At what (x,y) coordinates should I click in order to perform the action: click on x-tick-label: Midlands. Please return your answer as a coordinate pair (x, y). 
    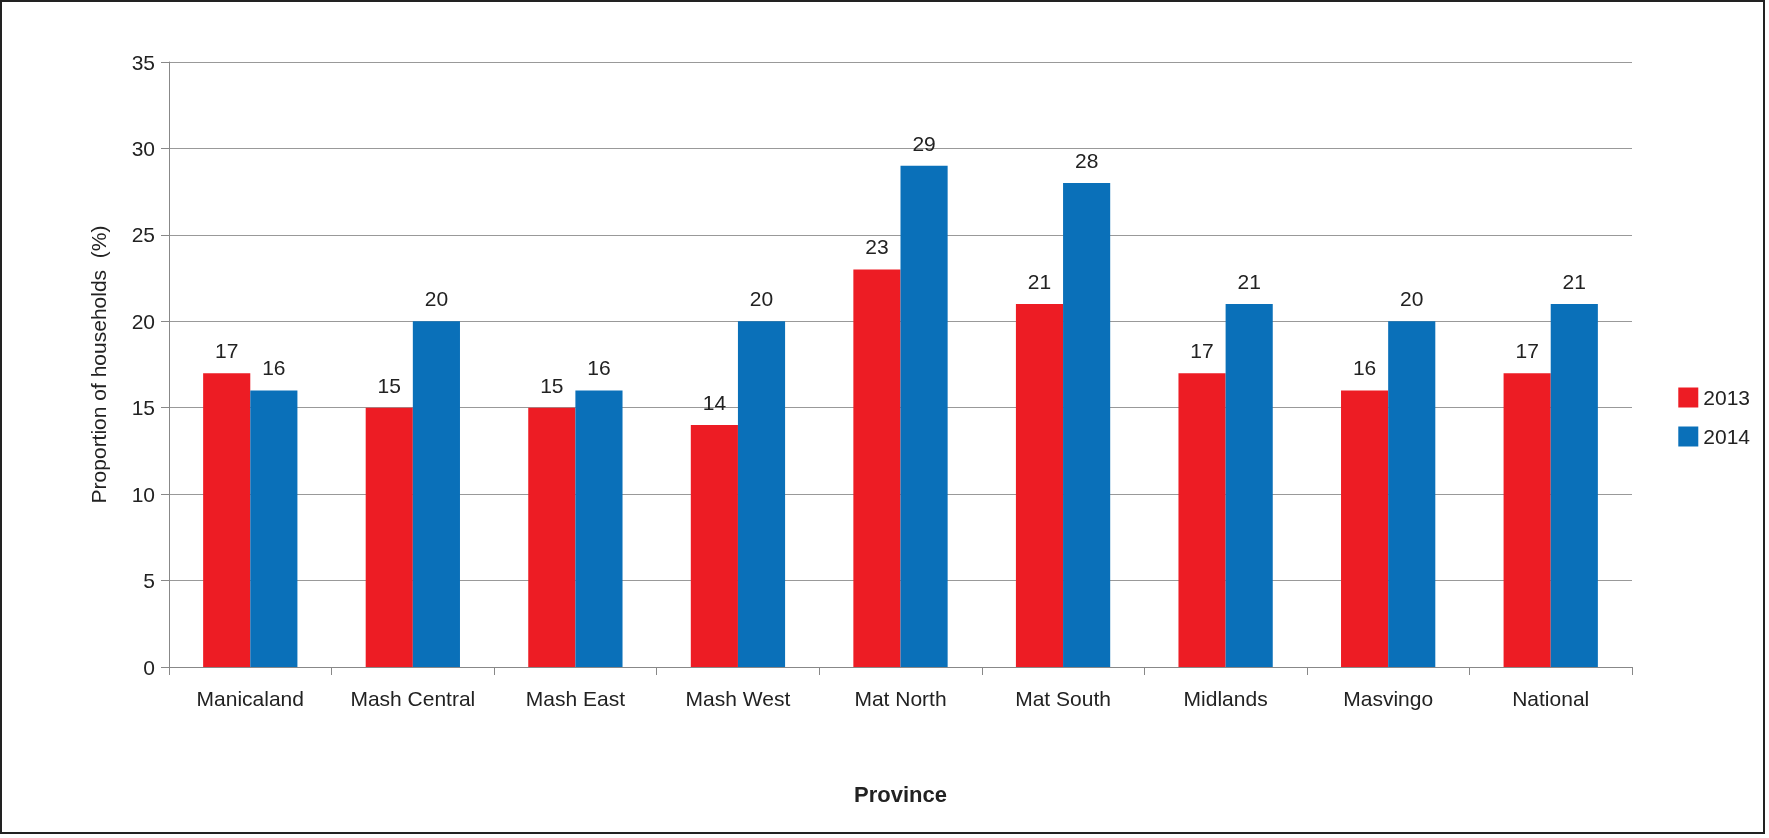
    Looking at the image, I should click on (1225, 698).